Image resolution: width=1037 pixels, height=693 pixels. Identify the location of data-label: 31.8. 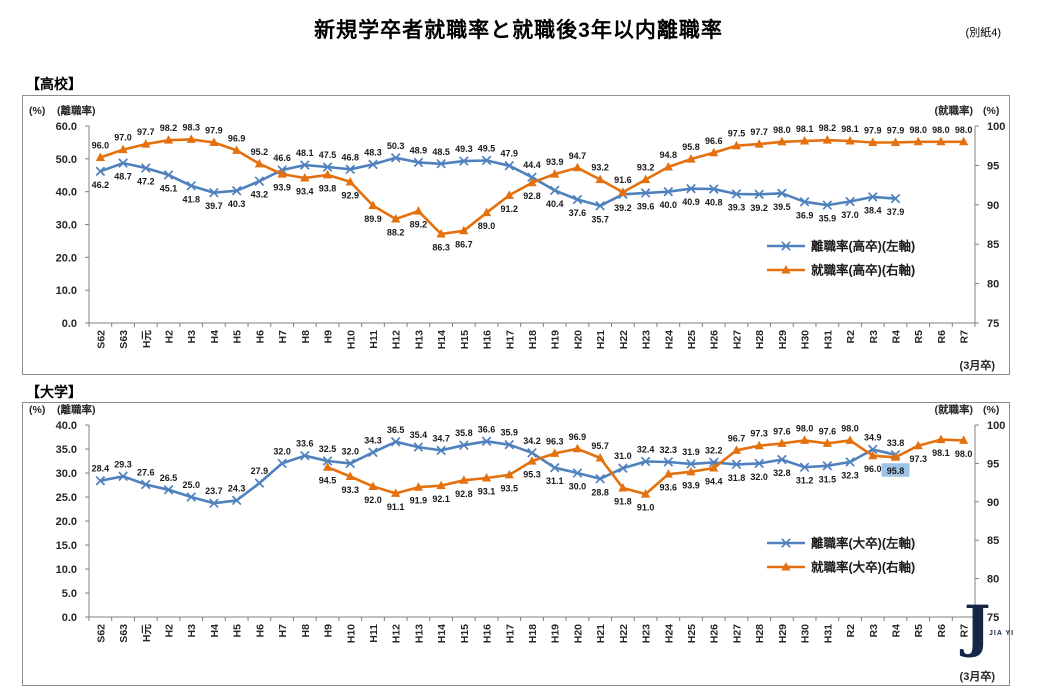
(737, 478).